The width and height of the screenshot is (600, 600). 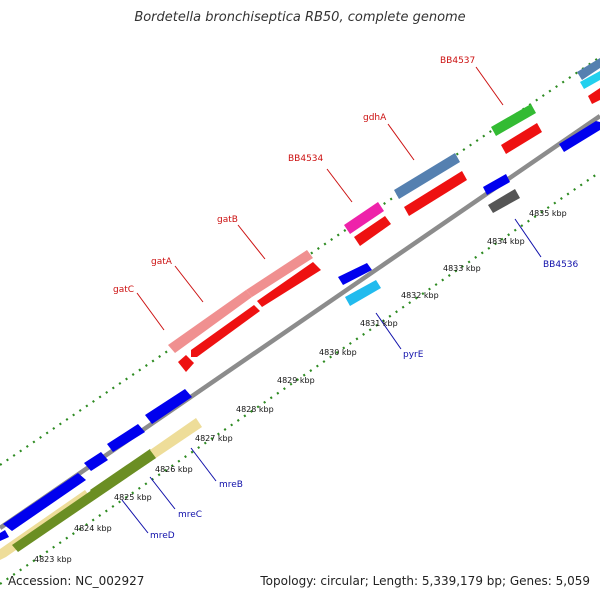 I want to click on gene-BB4536-blue-feature, so click(x=496, y=184).